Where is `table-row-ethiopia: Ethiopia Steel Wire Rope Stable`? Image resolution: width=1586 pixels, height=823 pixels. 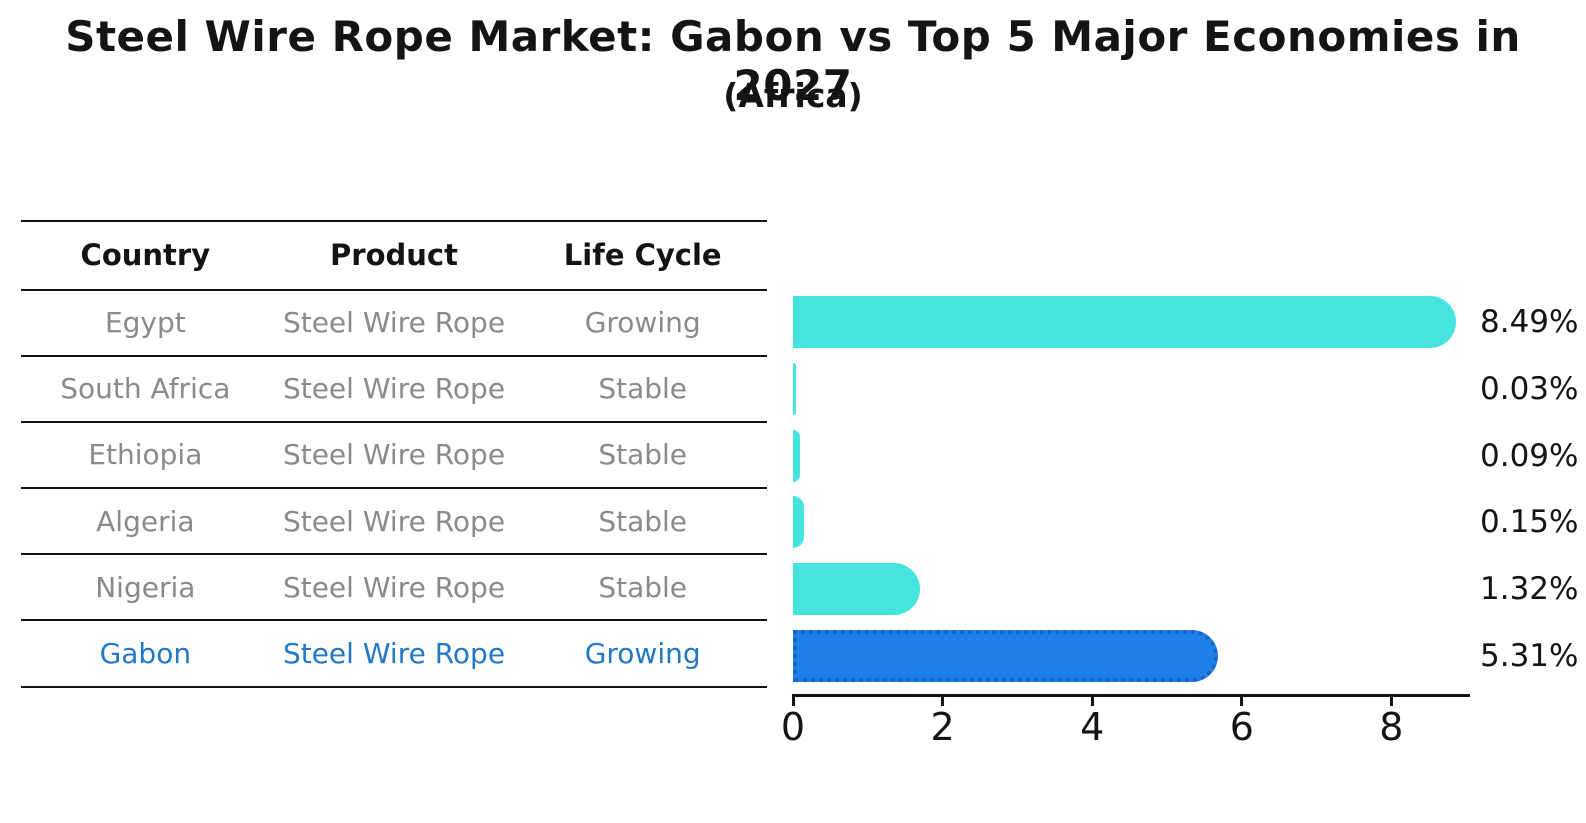 table-row-ethiopia: Ethiopia Steel Wire Rope Stable is located at coordinates (394, 453).